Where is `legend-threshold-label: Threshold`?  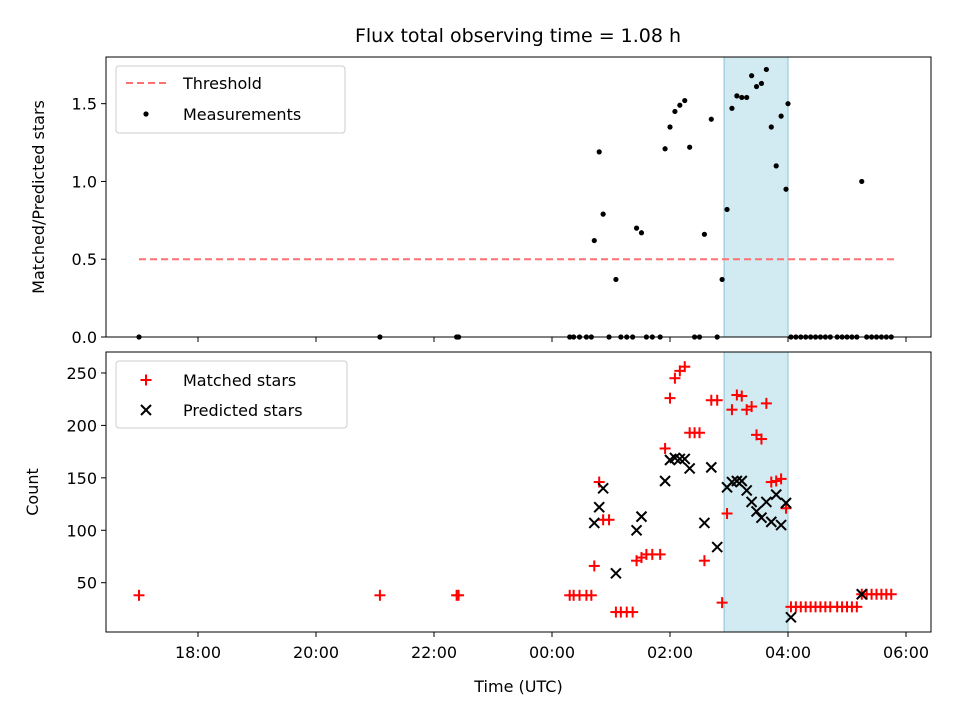 legend-threshold-label: Threshold is located at coordinates (222, 83).